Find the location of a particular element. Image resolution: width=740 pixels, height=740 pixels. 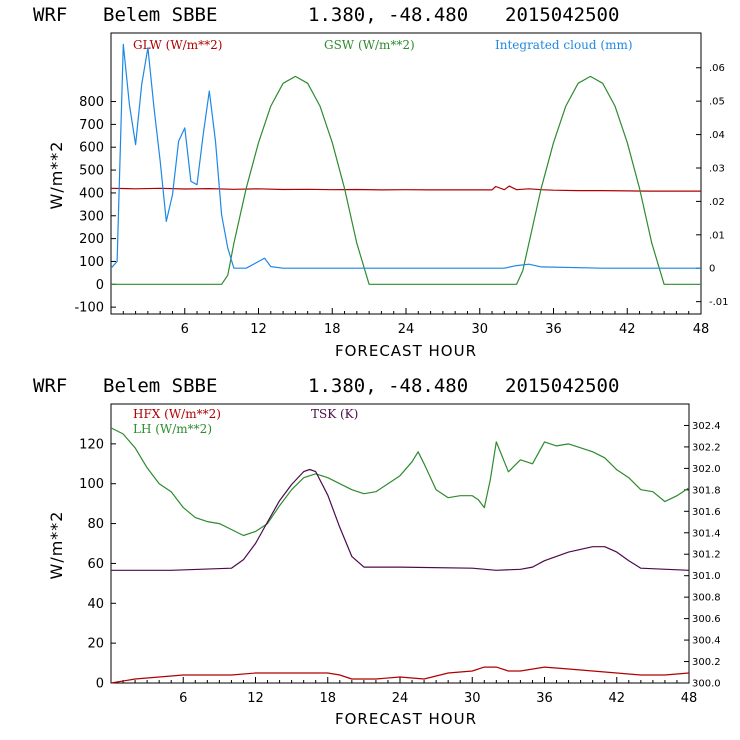

y2-tick-label: .04 is located at coordinates (717, 135).